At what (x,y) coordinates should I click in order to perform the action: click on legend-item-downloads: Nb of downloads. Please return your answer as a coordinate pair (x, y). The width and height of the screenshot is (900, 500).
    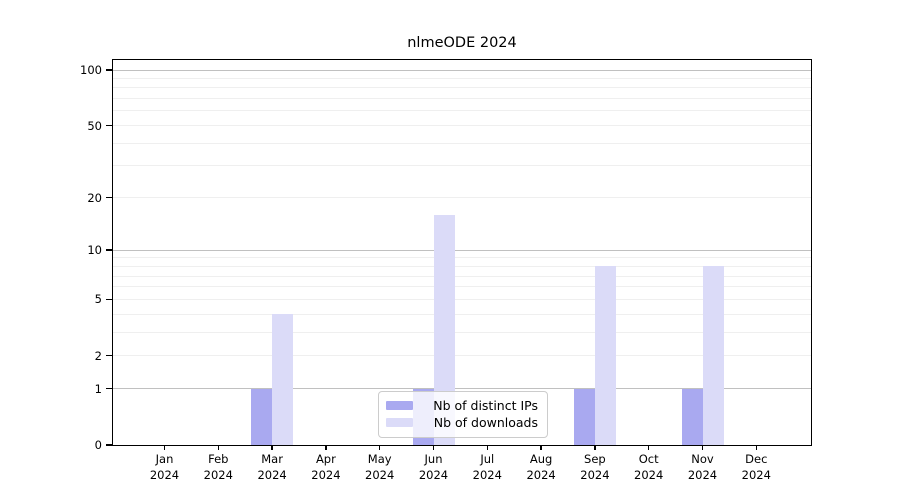
    Looking at the image, I should click on (462, 422).